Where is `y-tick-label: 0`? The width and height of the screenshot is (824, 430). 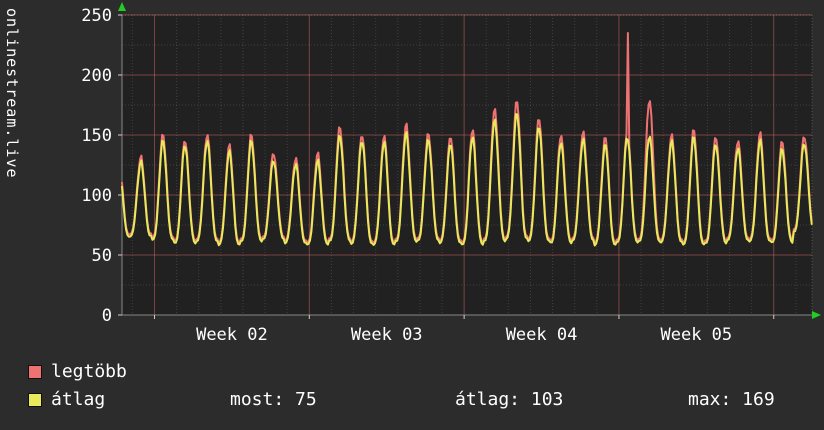
y-tick-label: 0 is located at coordinates (107, 316).